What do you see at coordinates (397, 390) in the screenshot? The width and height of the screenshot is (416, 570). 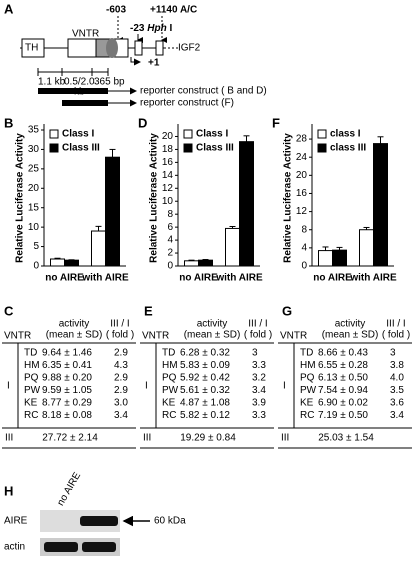 I see `row-fold: 3.5` at bounding box center [397, 390].